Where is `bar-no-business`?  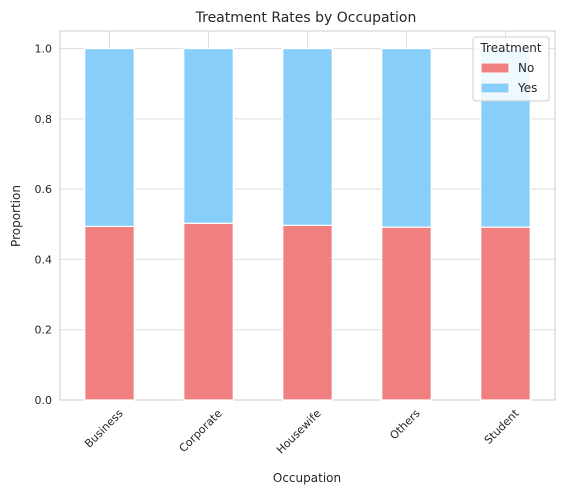 bar-no-business is located at coordinates (109, 313).